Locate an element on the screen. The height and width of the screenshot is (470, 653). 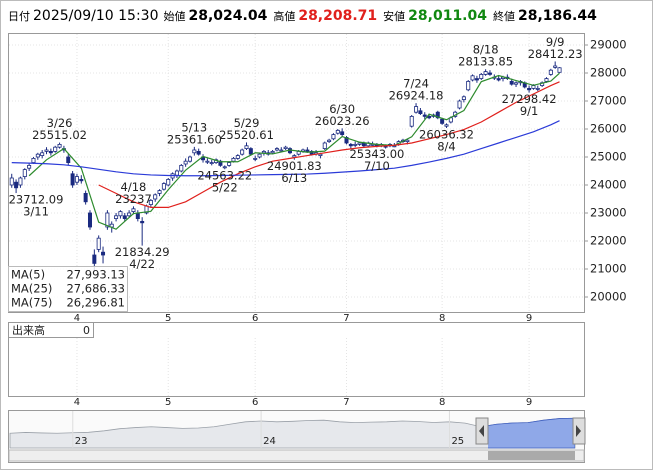
annotation-value: 26036.32 is located at coordinates (446, 134).